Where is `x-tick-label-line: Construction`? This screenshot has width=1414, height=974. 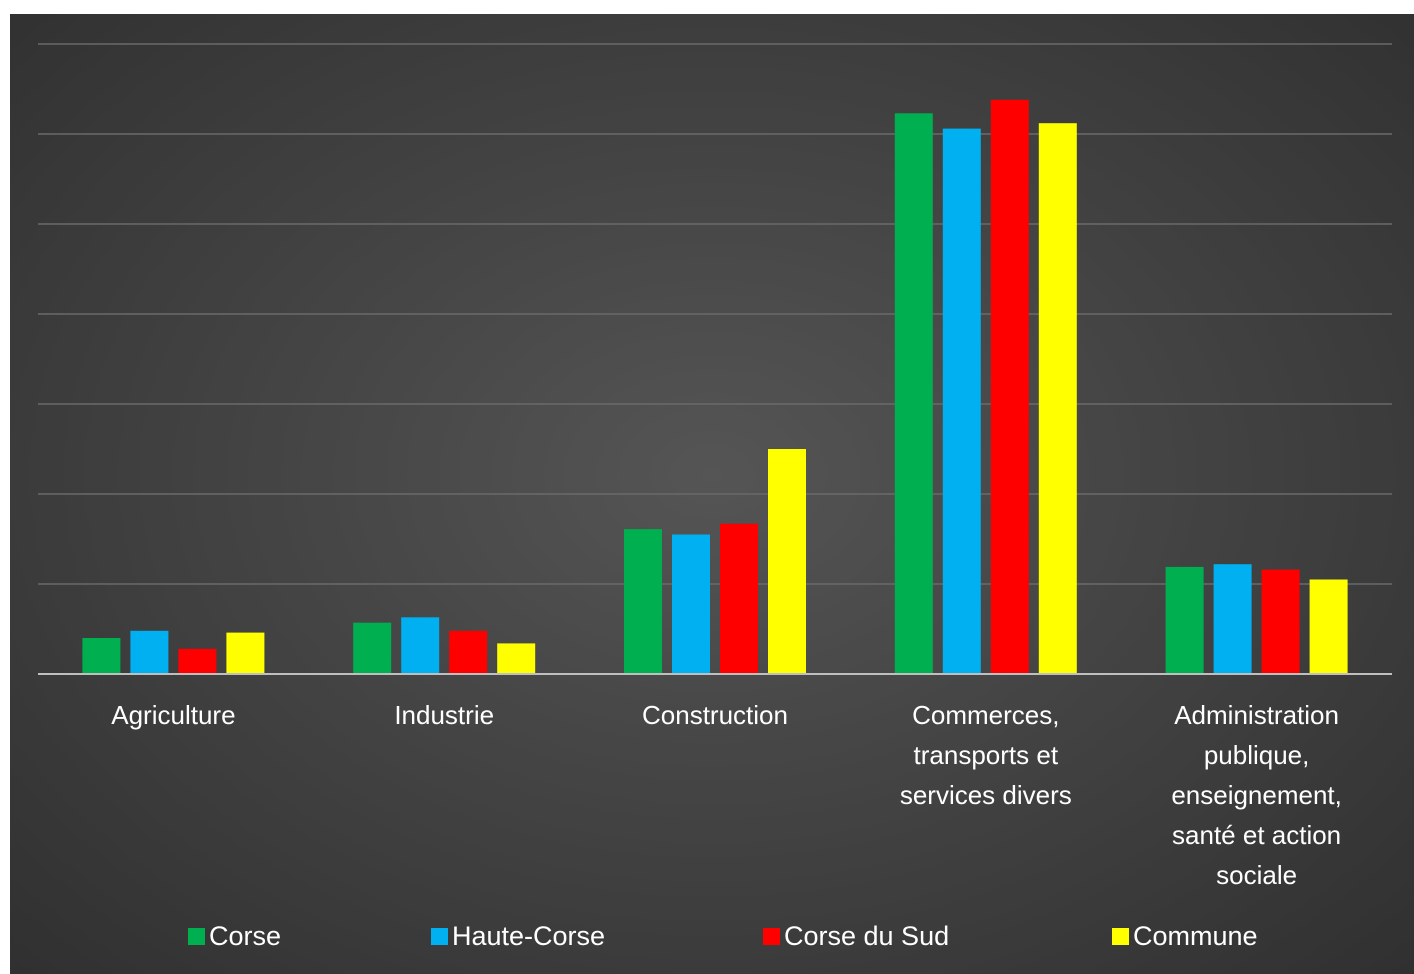
x-tick-label-line: Construction is located at coordinates (715, 715).